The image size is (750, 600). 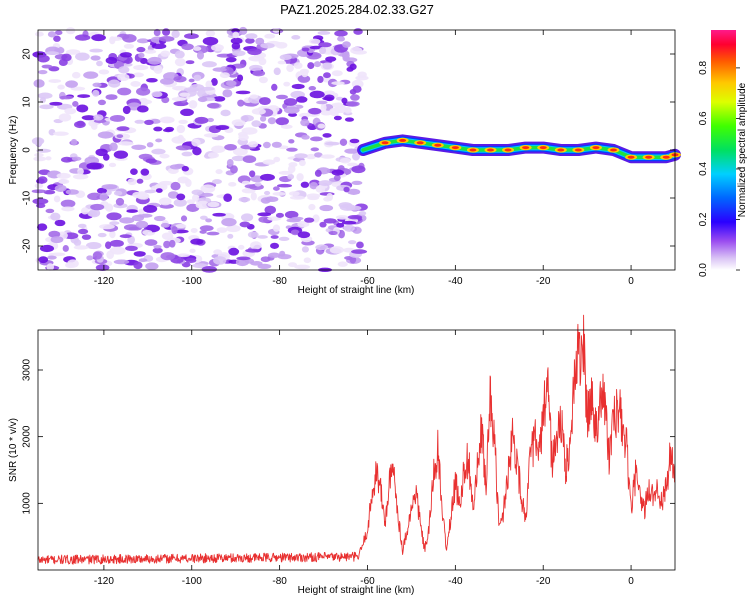 What do you see at coordinates (27, 436) in the screenshot?
I see `snr-y-tick-label: 2000` at bounding box center [27, 436].